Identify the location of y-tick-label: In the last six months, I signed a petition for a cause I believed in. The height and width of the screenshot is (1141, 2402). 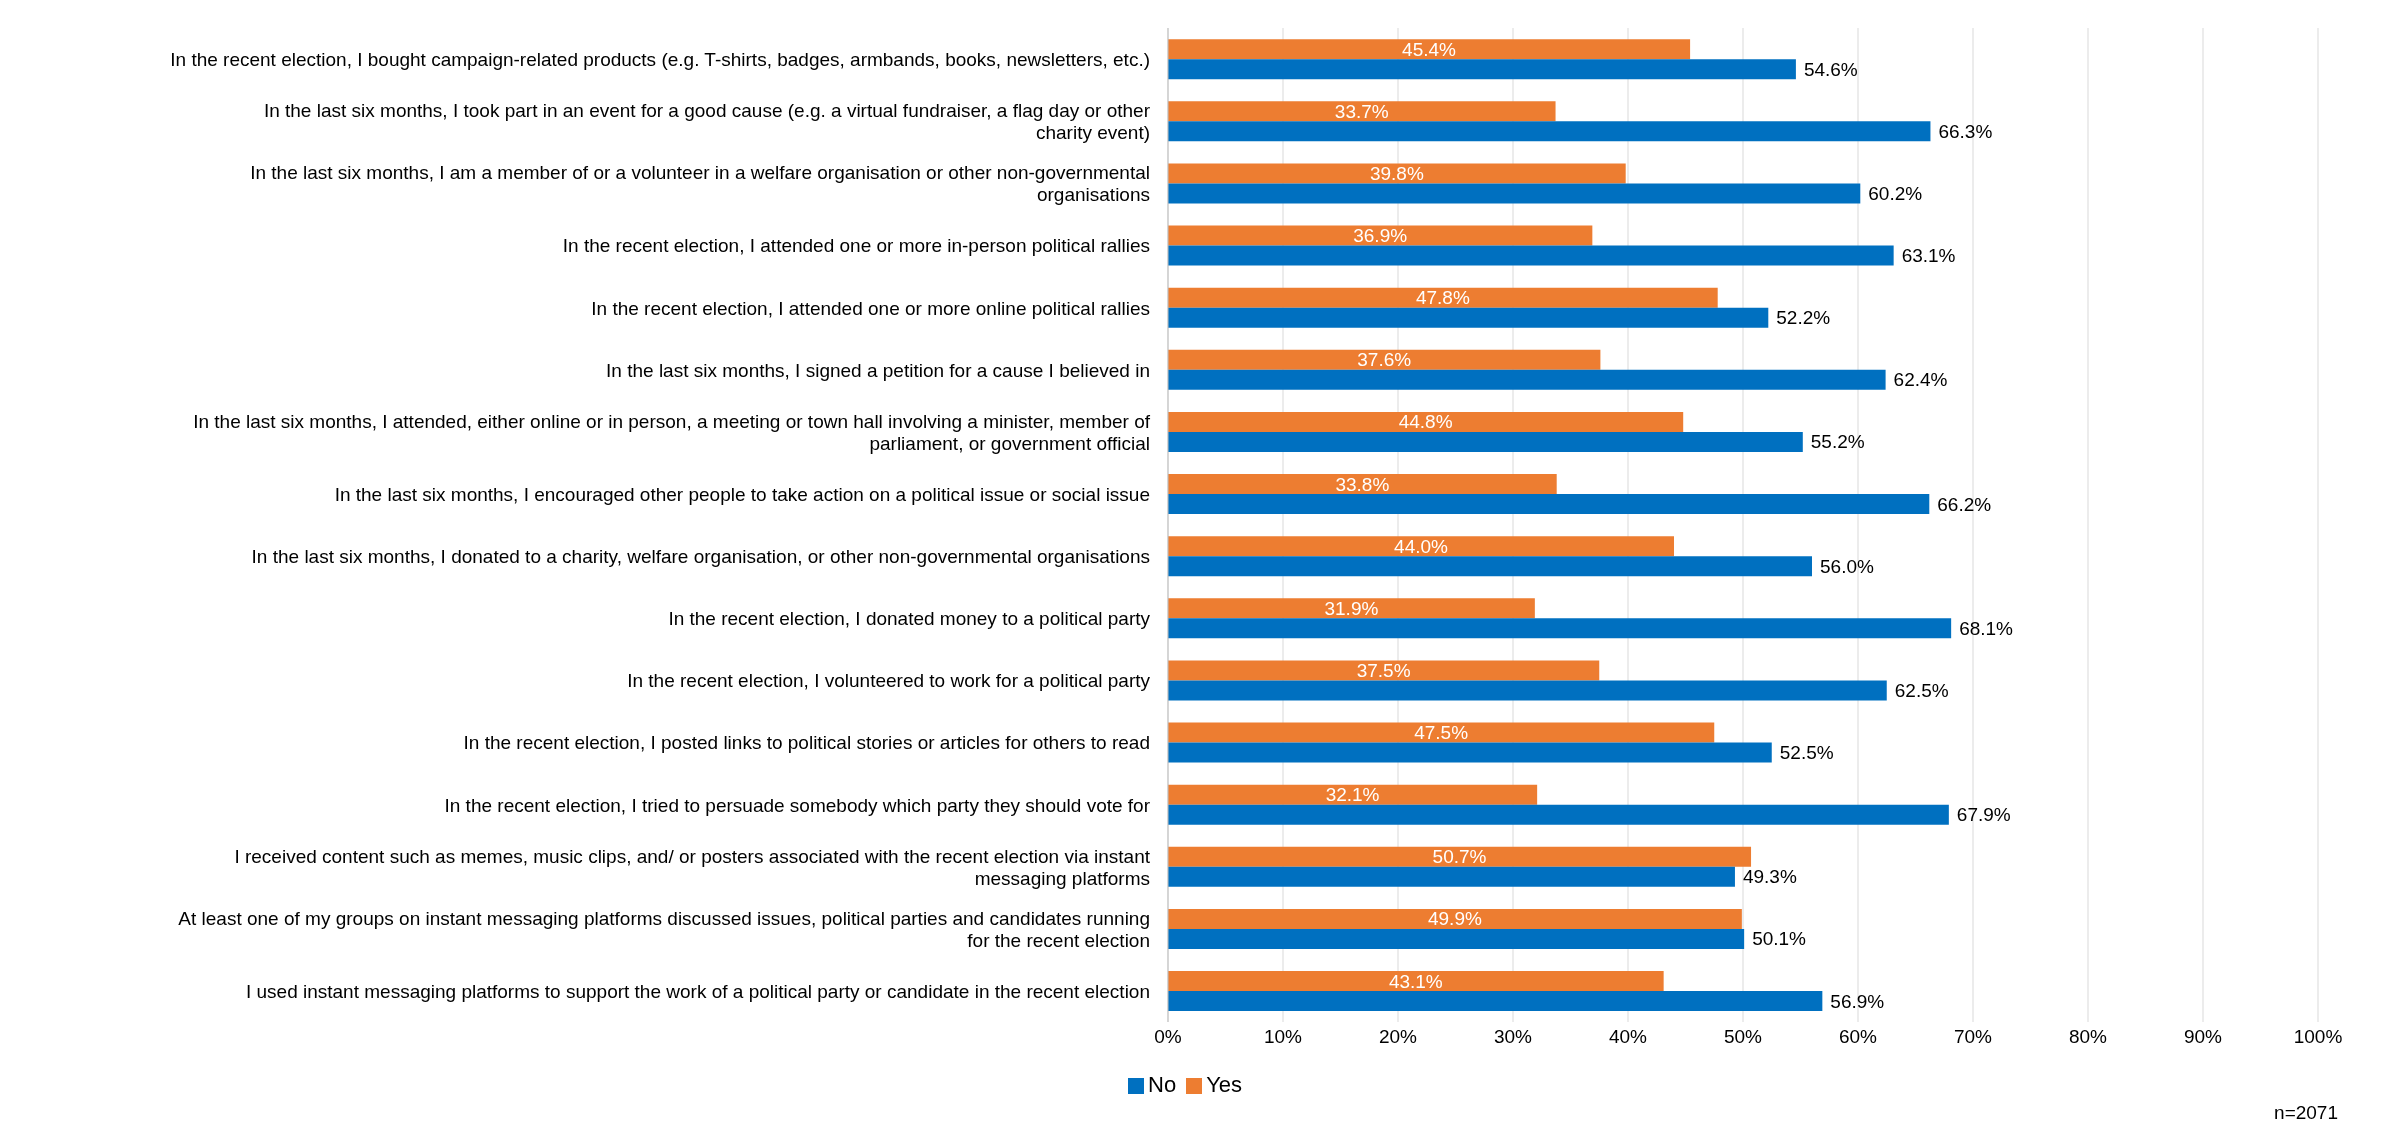
(878, 370).